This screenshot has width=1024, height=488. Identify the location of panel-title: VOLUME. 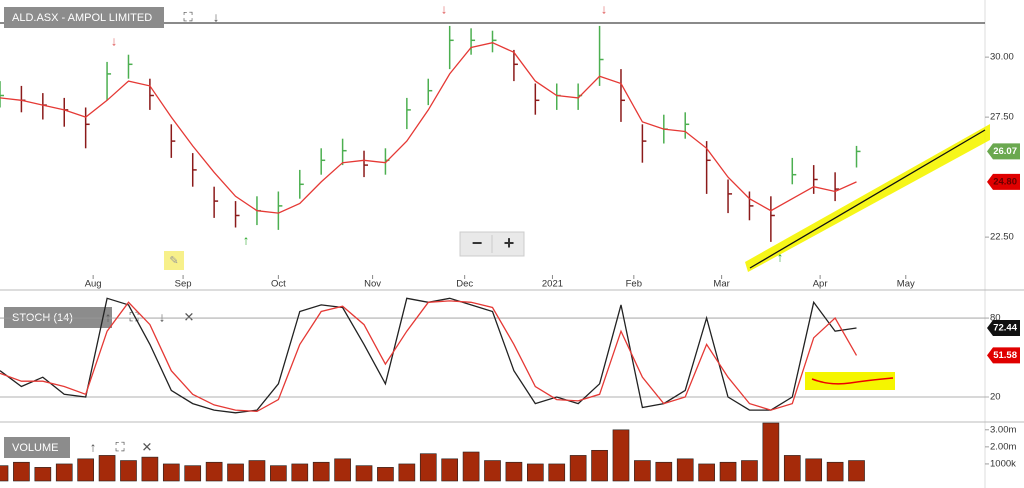
(35, 448).